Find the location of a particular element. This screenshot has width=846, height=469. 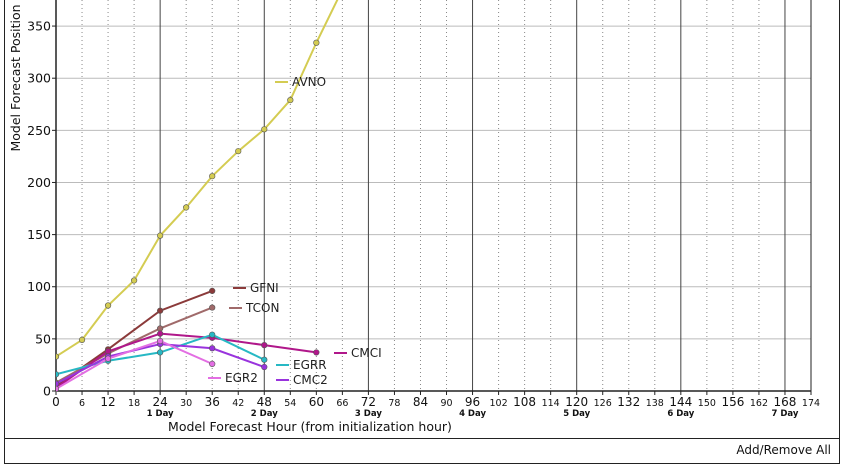

series-line-cmci is located at coordinates (186, 360).